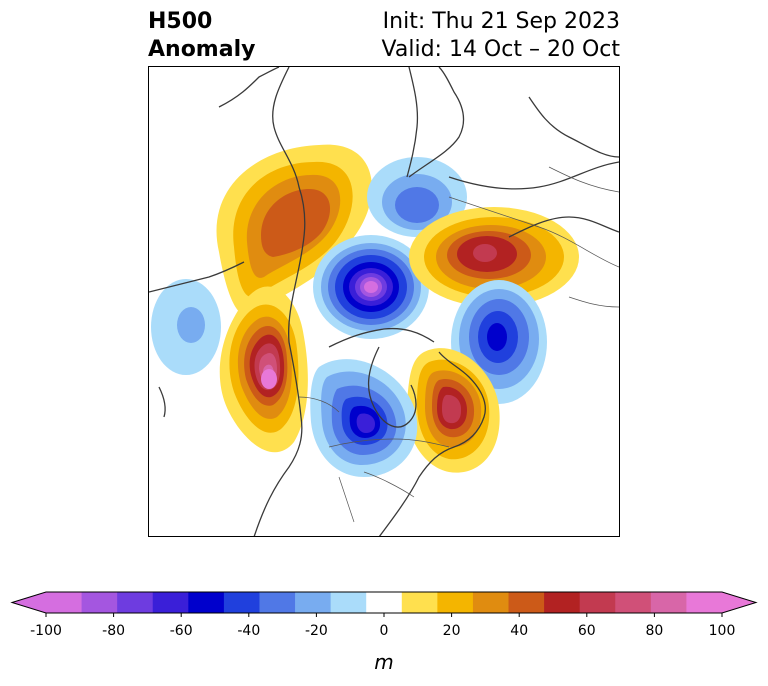 This screenshot has height=686, width=768. What do you see at coordinates (294, 230) in the screenshot?
I see `central-canada-ridge` at bounding box center [294, 230].